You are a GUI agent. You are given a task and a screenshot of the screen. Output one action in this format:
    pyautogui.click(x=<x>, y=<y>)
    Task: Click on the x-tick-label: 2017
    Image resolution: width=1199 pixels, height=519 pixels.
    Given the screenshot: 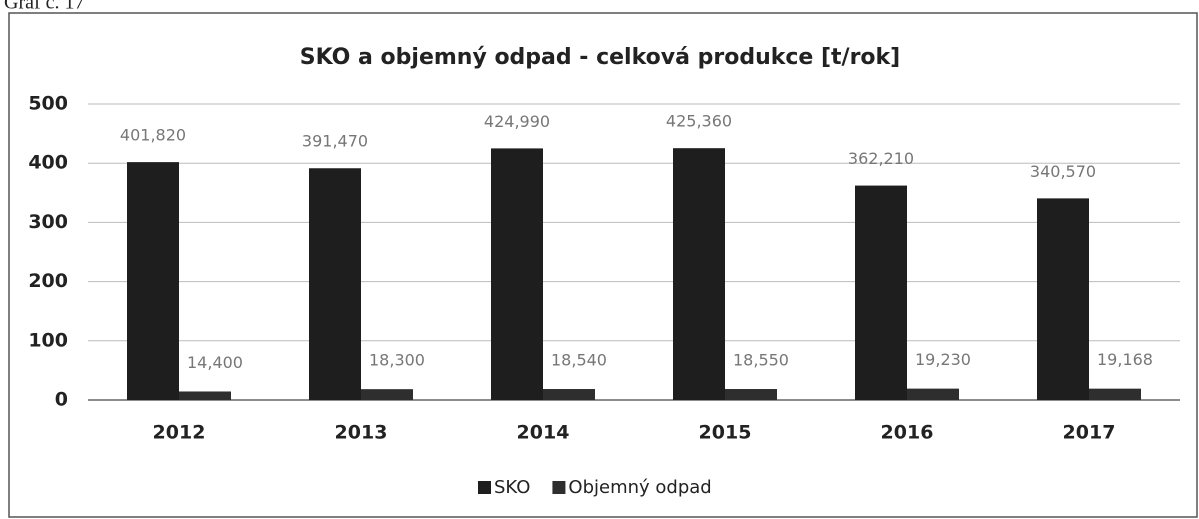 What is the action you would take?
    pyautogui.click(x=1089, y=433)
    